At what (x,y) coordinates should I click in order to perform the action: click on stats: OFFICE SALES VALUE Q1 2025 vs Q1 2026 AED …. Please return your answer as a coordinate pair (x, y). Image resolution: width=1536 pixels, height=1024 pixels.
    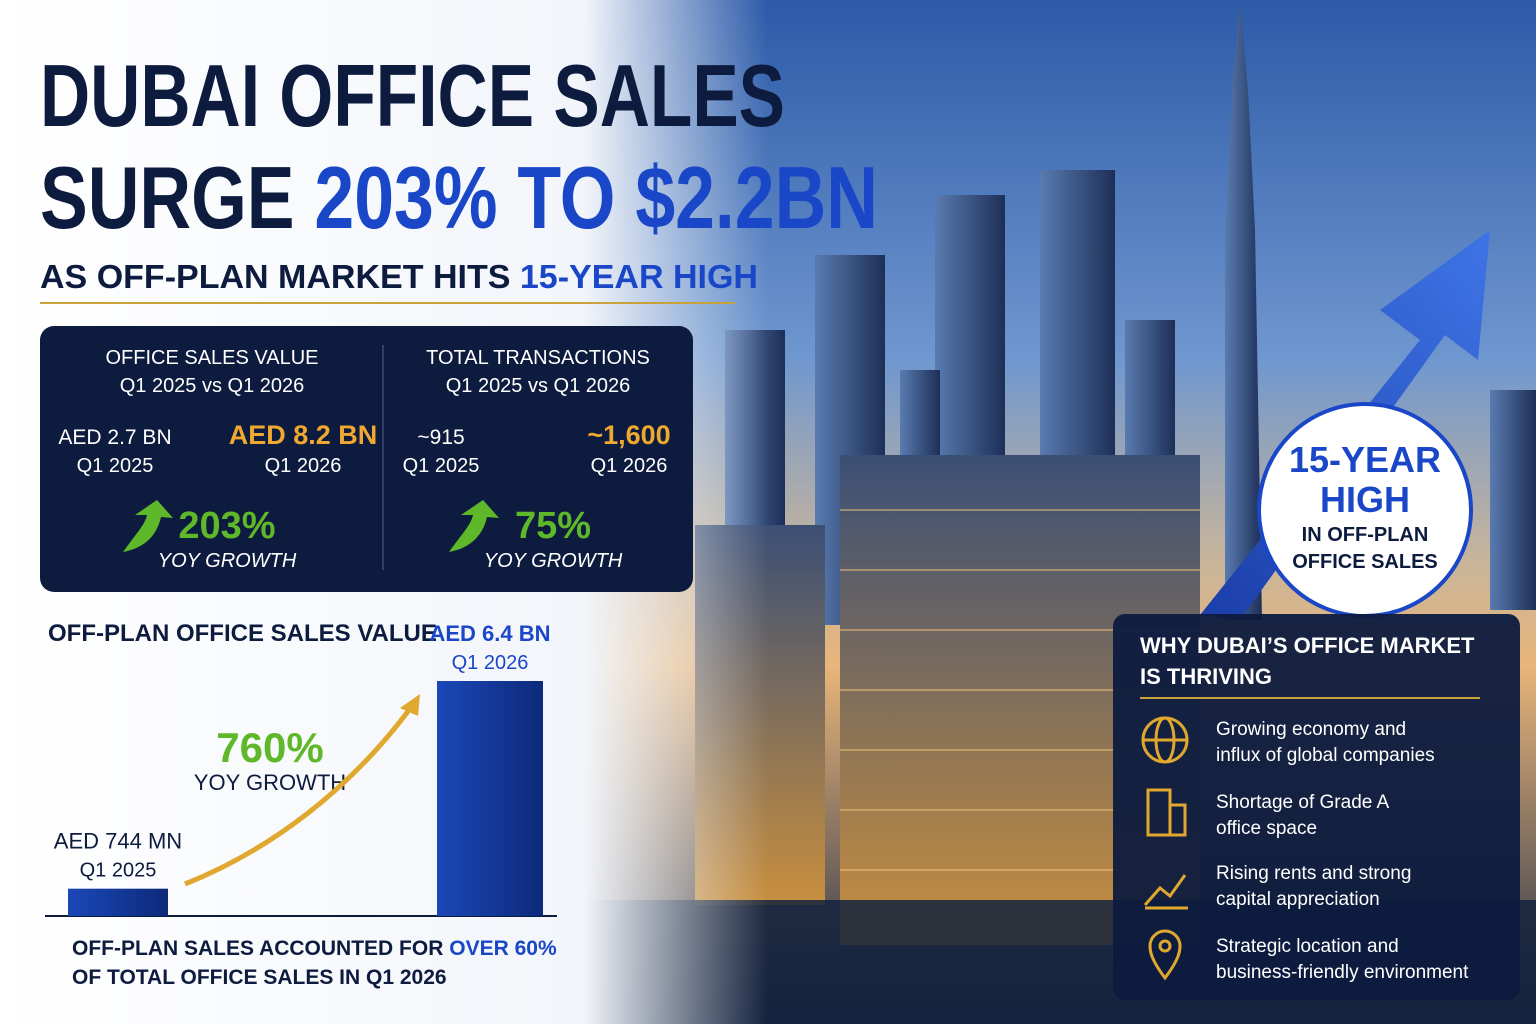
    Looking at the image, I should click on (364, 459).